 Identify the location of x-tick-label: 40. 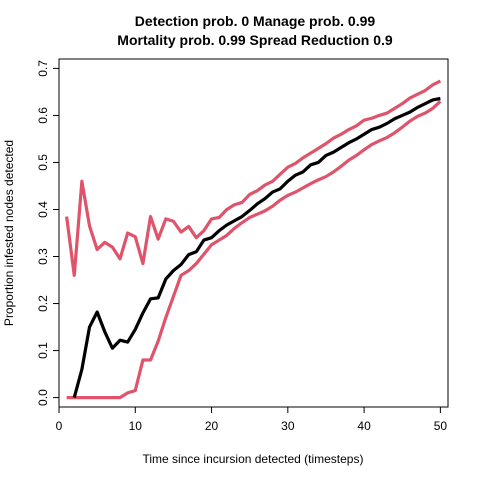
(364, 426).